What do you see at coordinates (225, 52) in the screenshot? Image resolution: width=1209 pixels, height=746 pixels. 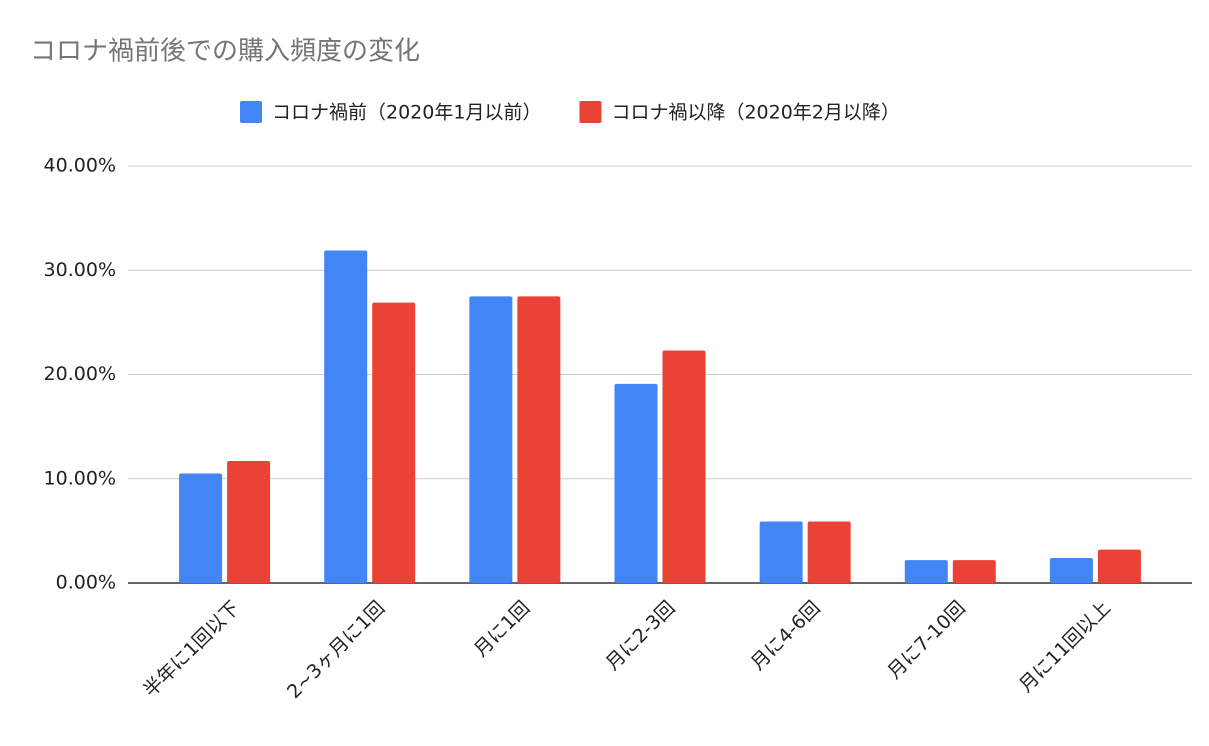 I see `chart-title: コロナ禍前後での購入頻度の変化` at bounding box center [225, 52].